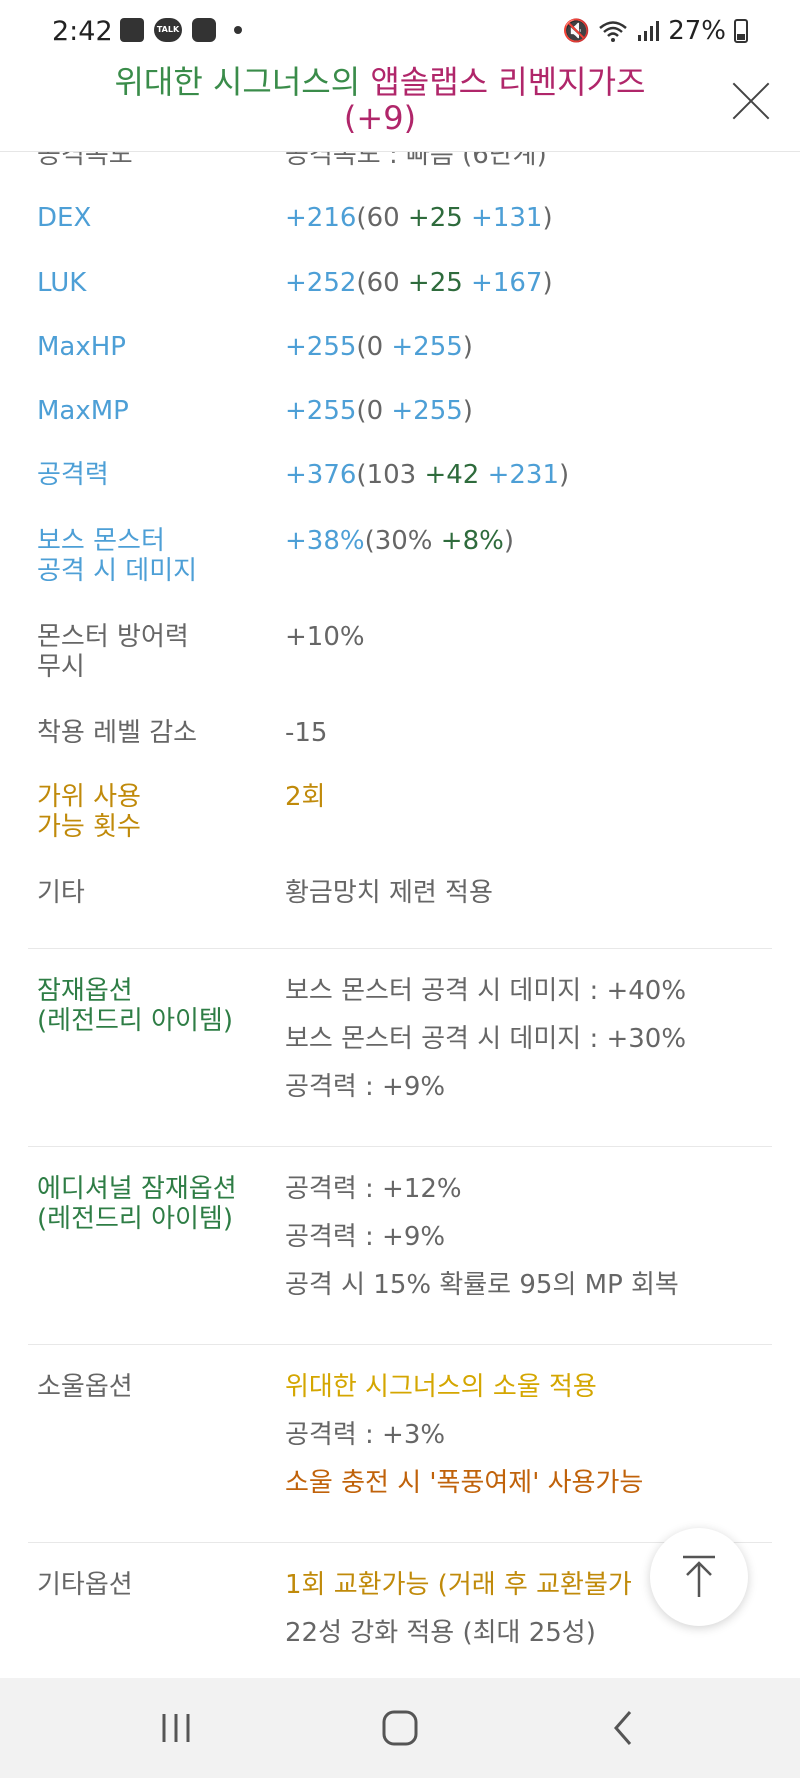 This screenshot has width=800, height=1778. Describe the element at coordinates (62, 283) in the screenshot. I see `stat-label: LUK` at that location.